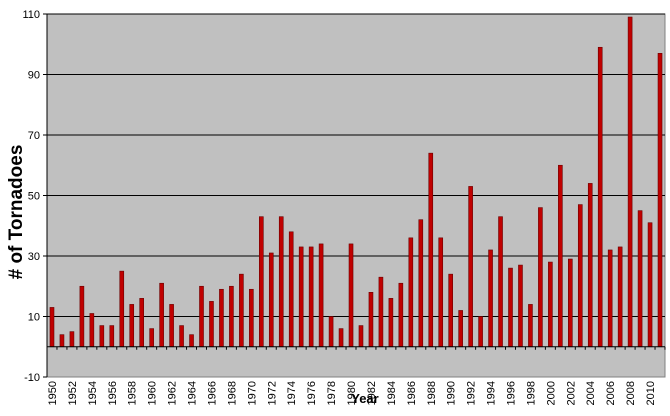  I want to click on bar-1986, so click(411, 292).